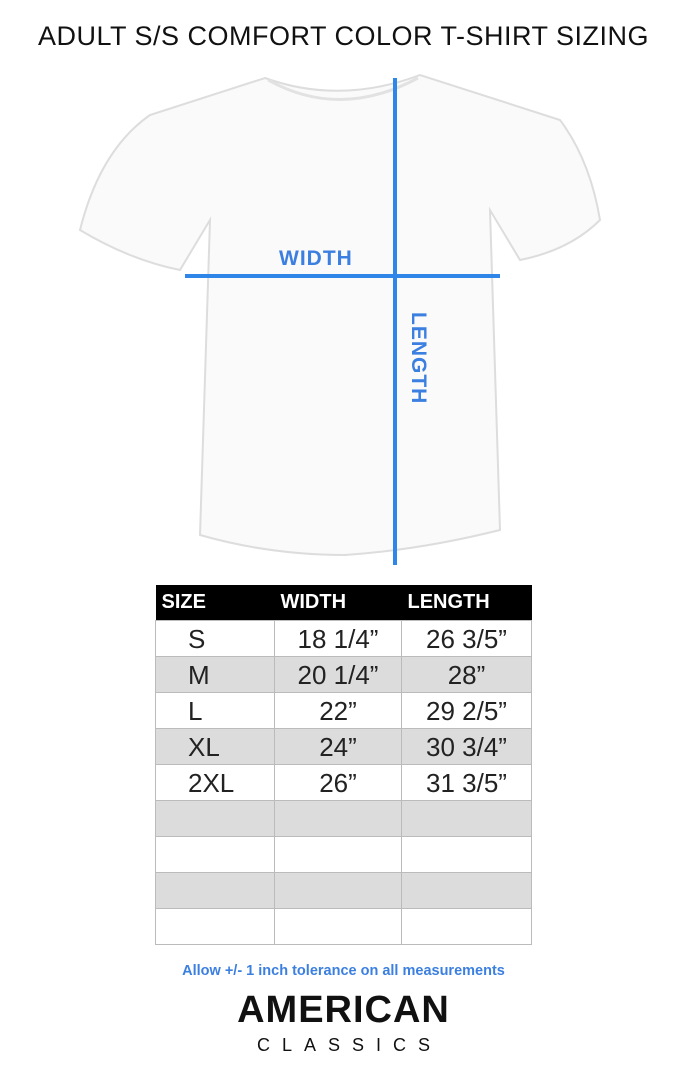 The width and height of the screenshot is (687, 1080). I want to click on width-cell: 18 1/4”, so click(338, 638).